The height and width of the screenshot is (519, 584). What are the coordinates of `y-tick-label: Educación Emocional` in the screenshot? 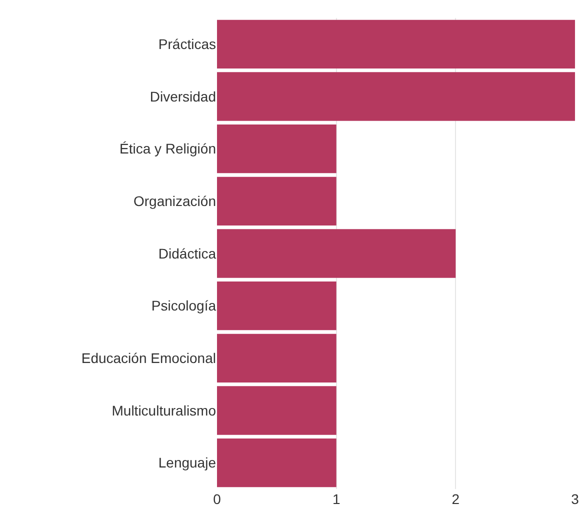 It's located at (148, 358).